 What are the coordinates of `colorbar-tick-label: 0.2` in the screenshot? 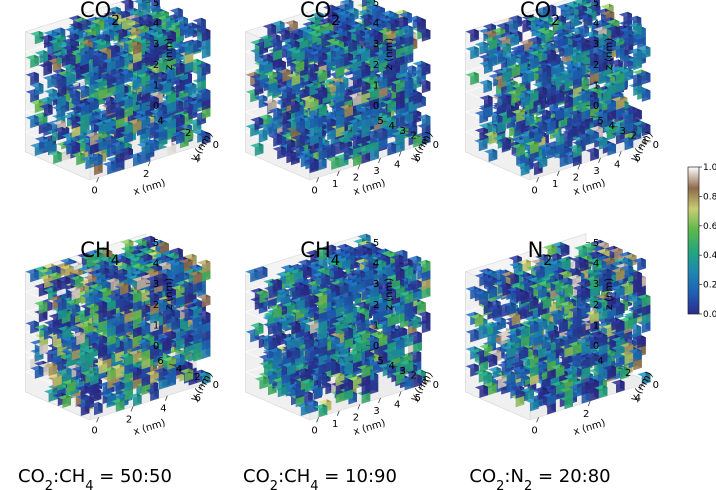 It's located at (709, 286).